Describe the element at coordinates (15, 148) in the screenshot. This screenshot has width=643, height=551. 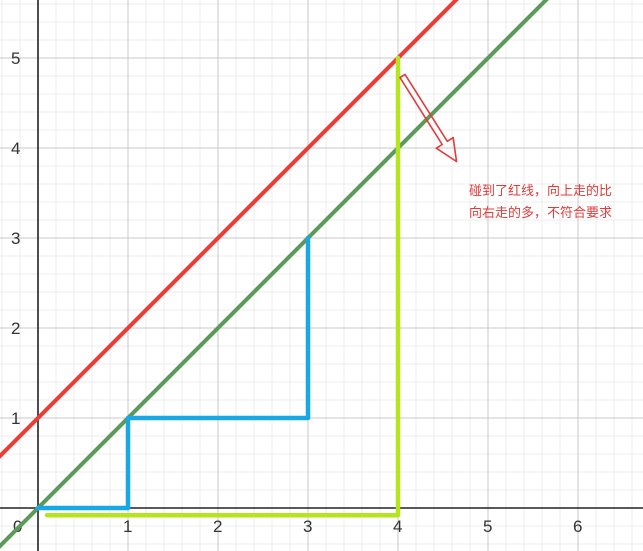
I see `y-tick-label: 4` at that location.